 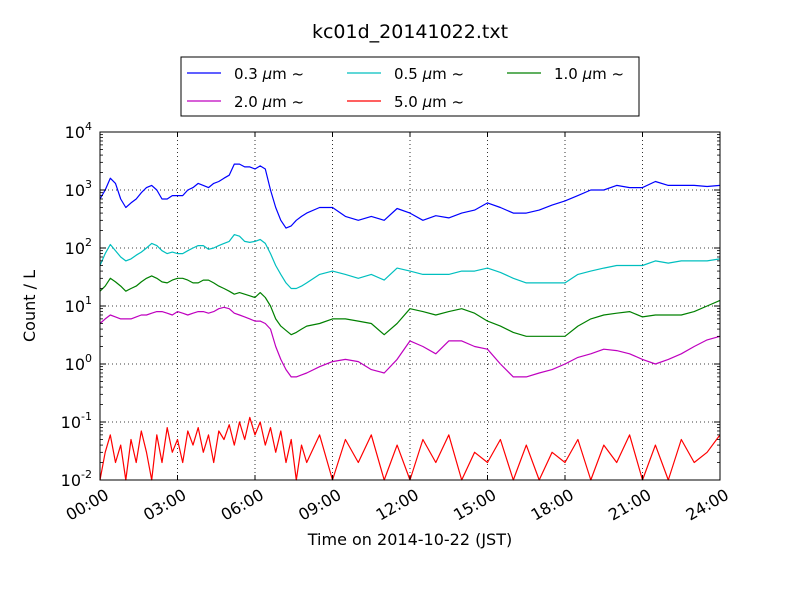 What do you see at coordinates (410, 196) in the screenshot?
I see `series-line-0-3um` at bounding box center [410, 196].